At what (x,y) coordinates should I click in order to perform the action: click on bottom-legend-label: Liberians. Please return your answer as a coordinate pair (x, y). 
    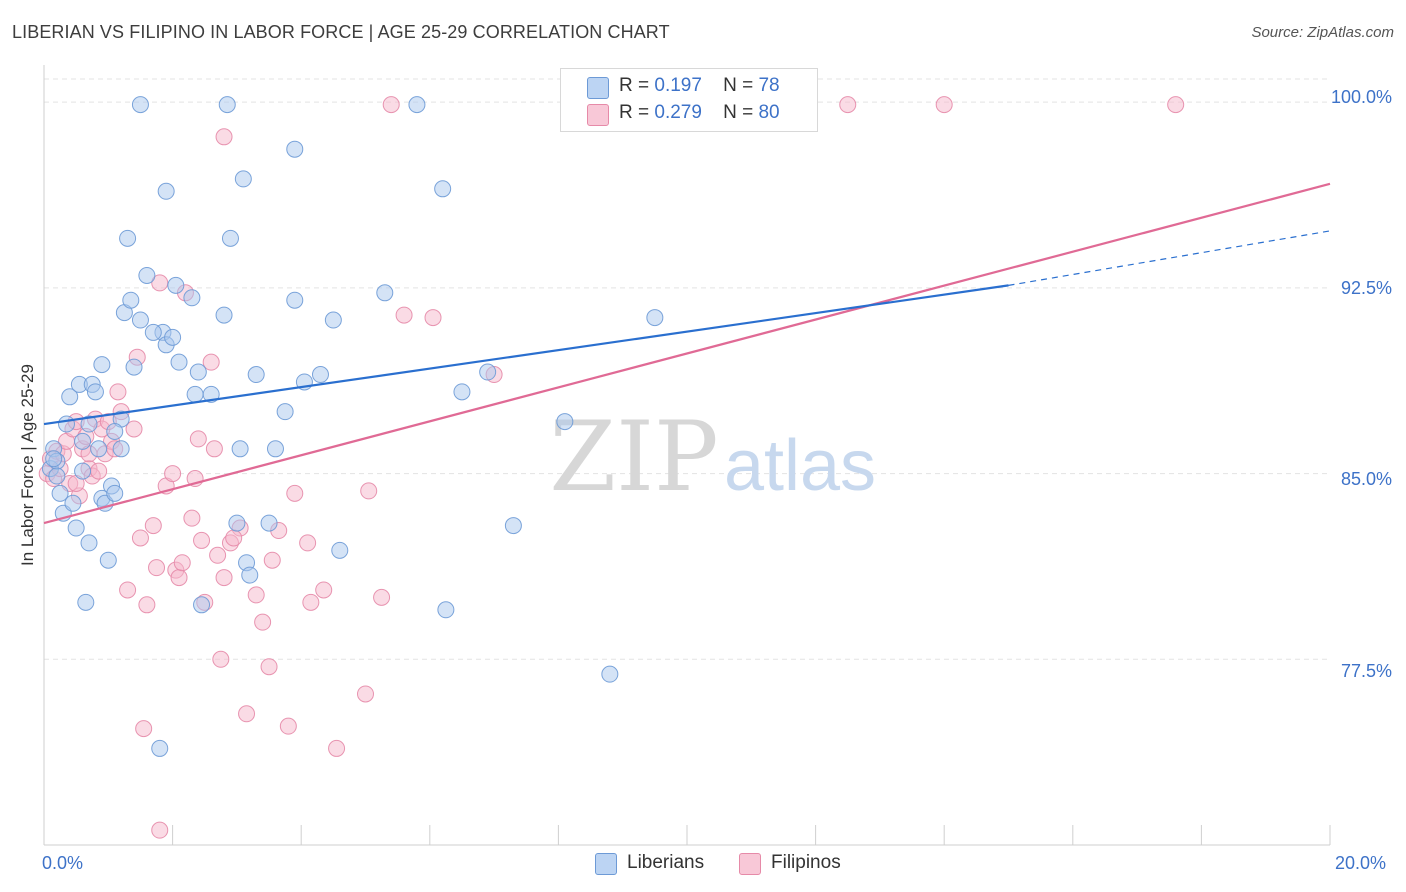
    Looking at the image, I should click on (666, 862).